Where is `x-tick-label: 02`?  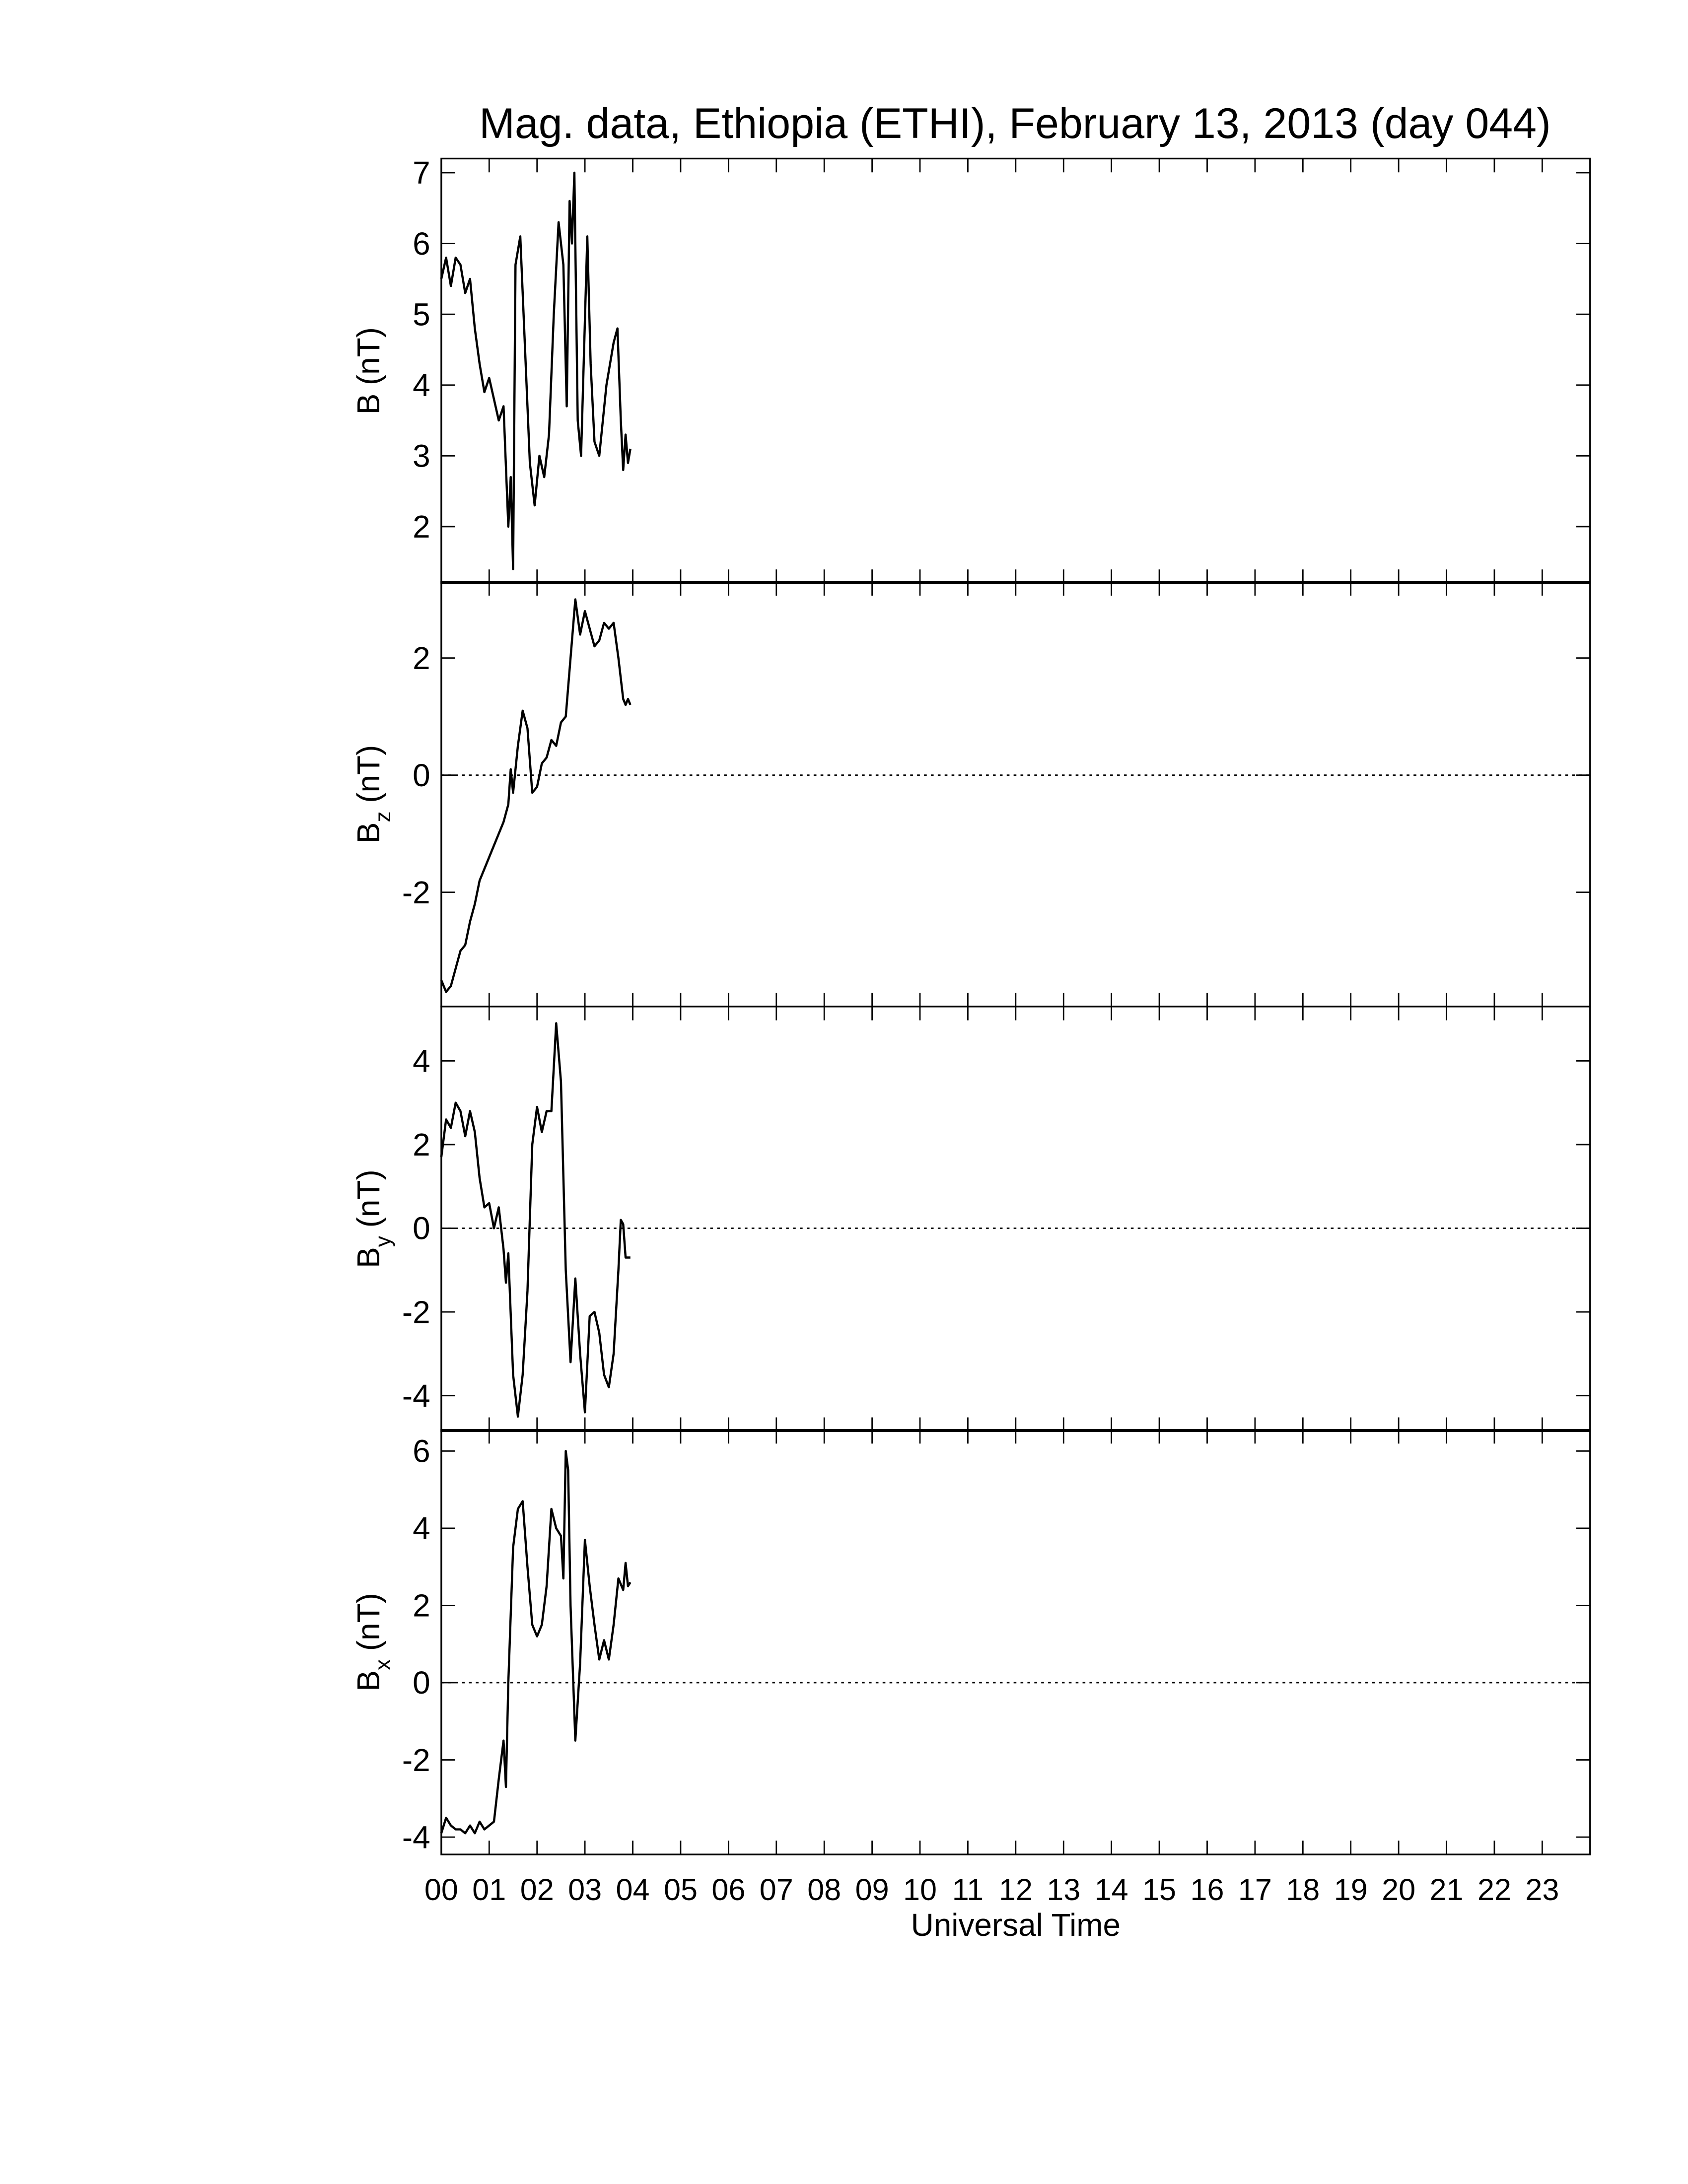 x-tick-label: 02 is located at coordinates (537, 1890).